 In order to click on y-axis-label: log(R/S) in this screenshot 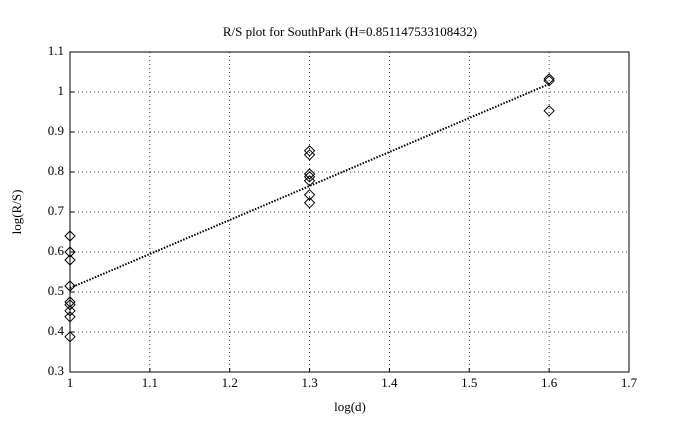, I will do `click(16, 212)`.